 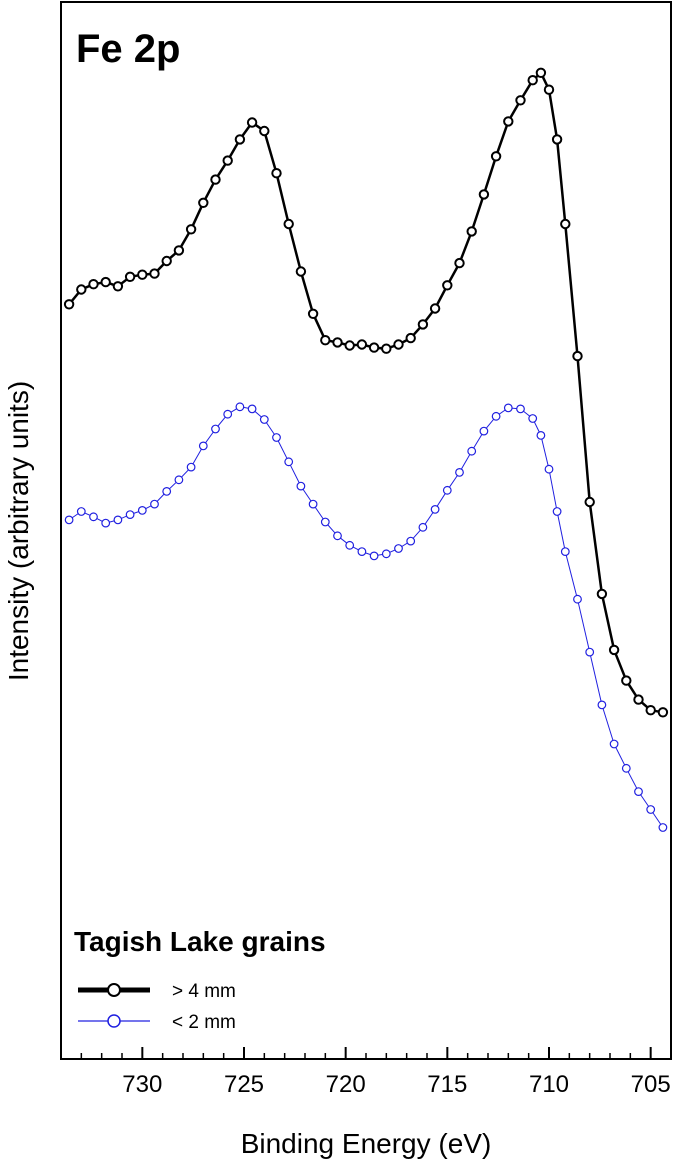 I want to click on legend: Tagish Lake grains > 4 mm < 2 mm, so click(x=200, y=979).